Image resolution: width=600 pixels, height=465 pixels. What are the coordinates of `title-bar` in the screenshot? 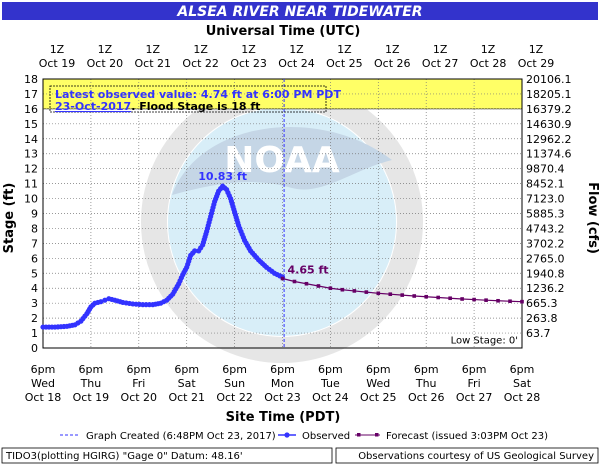 It's located at (300, 11).